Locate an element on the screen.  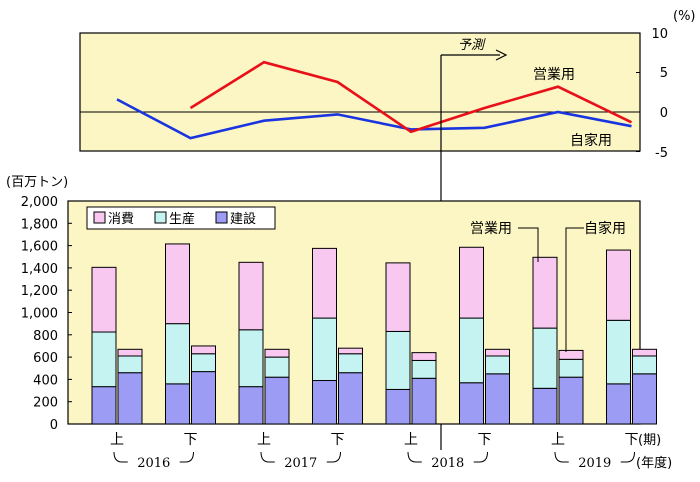
bar-y-tick-label: 1,400 is located at coordinates (39, 269).